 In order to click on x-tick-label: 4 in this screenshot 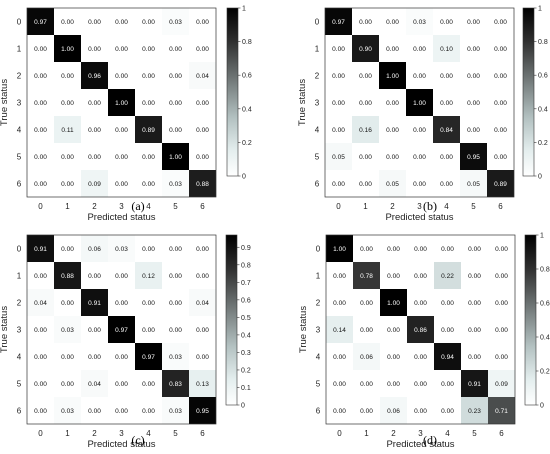, I will do `click(446, 206)`.